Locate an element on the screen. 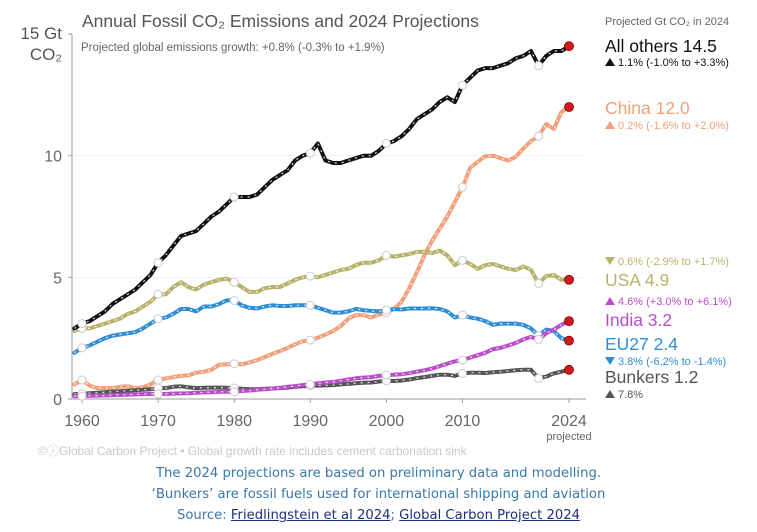  legend-rate-china: 0.2% (-1.6% to +2.0%) is located at coordinates (673, 126).